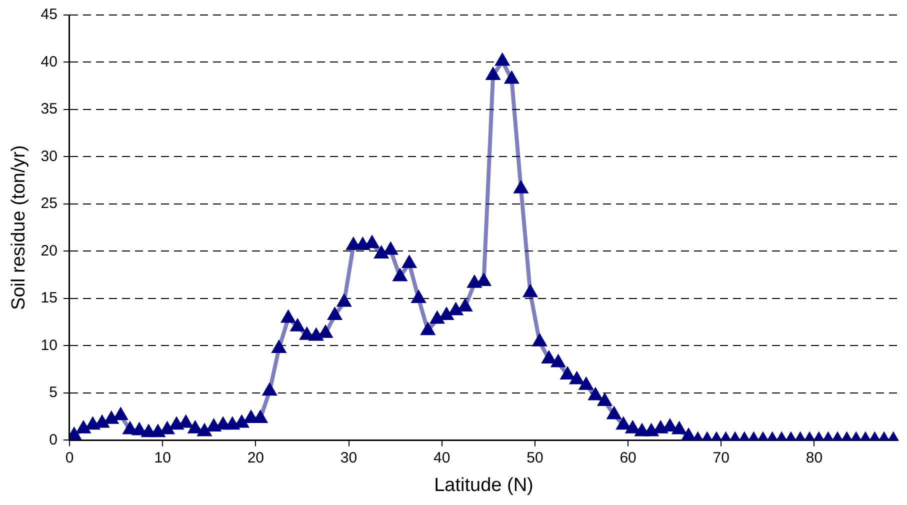  What do you see at coordinates (255, 457) in the screenshot?
I see `x-tick-label: 20` at bounding box center [255, 457].